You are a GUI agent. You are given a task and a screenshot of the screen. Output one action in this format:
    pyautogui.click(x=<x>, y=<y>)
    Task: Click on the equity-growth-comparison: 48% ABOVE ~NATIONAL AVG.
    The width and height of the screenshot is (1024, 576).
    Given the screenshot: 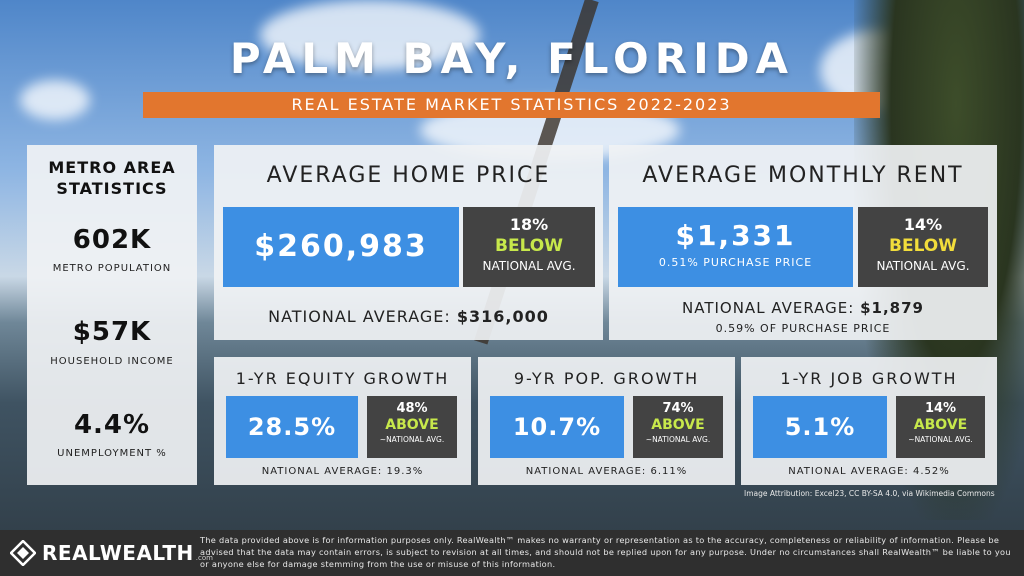 What is the action you would take?
    pyautogui.click(x=412, y=427)
    